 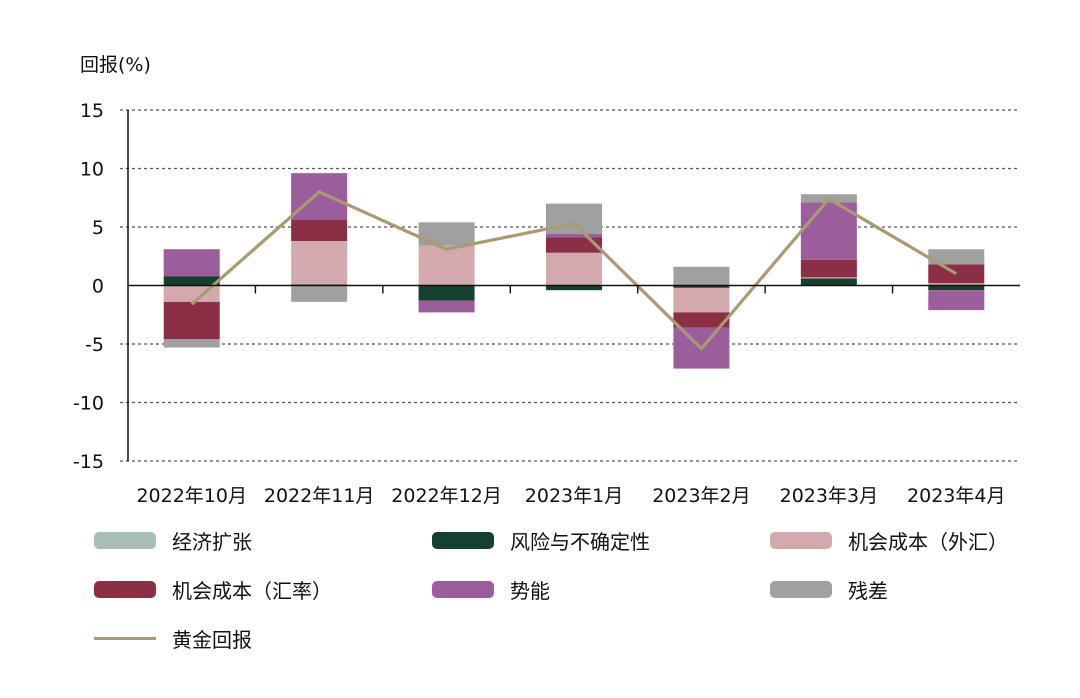 What do you see at coordinates (829, 496) in the screenshot?
I see `x-tick-label: 2023年3月` at bounding box center [829, 496].